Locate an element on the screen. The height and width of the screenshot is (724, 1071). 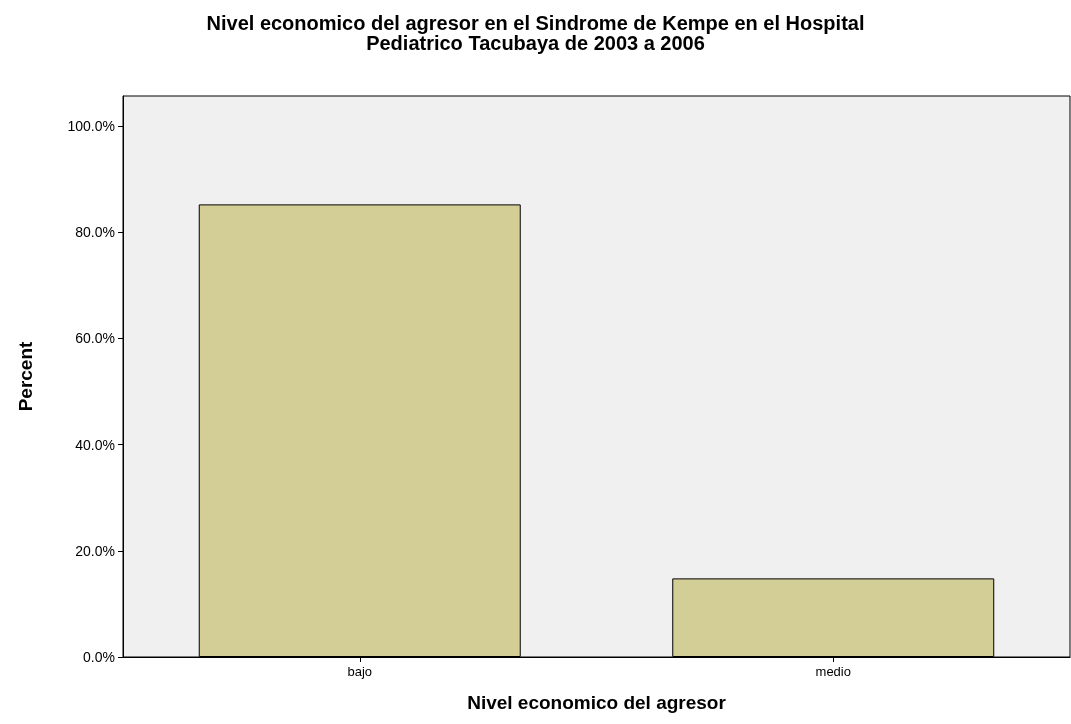
x-tick-label: bajo is located at coordinates (360, 671).